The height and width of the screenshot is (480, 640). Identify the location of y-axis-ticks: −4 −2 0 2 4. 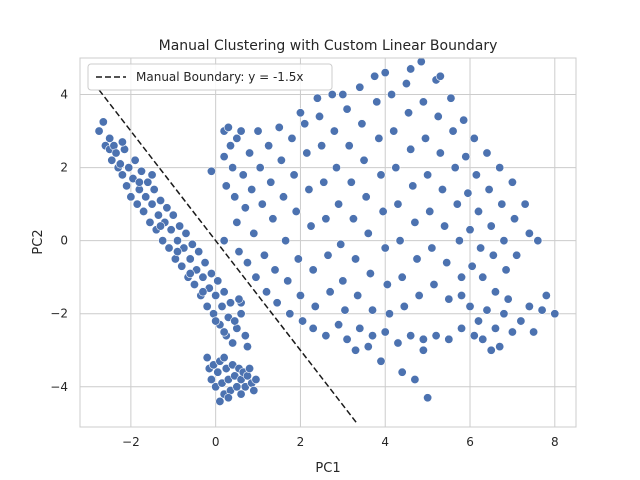
(59, 241).